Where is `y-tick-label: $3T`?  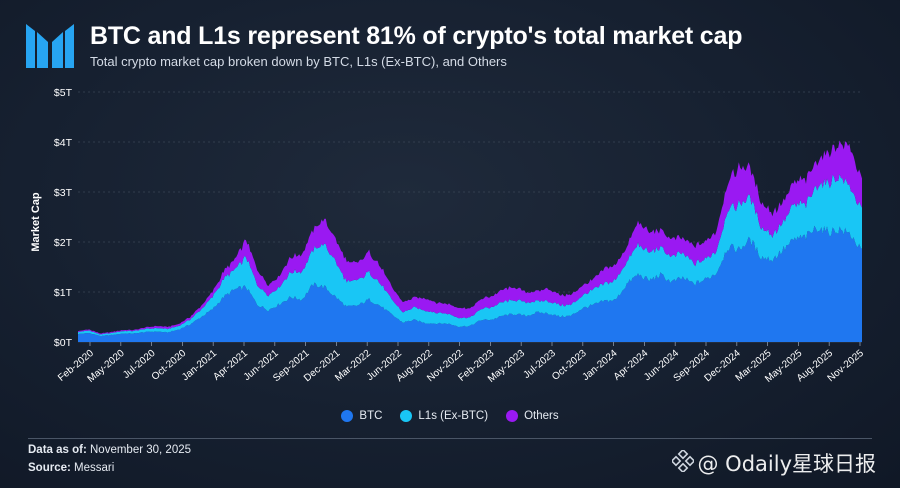 y-tick-label: $3T is located at coordinates (63, 193).